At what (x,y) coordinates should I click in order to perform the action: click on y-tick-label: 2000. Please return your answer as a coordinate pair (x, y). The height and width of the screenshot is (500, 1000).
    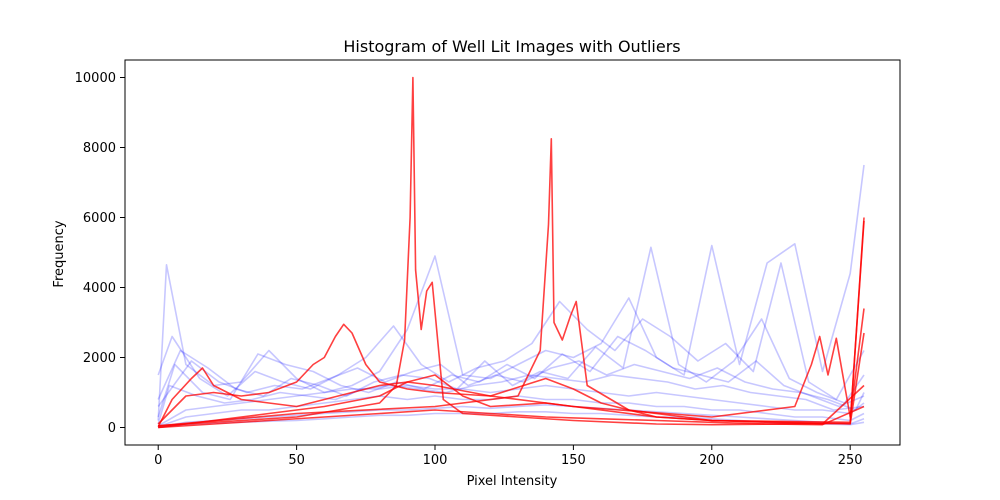
    Looking at the image, I should click on (99, 358).